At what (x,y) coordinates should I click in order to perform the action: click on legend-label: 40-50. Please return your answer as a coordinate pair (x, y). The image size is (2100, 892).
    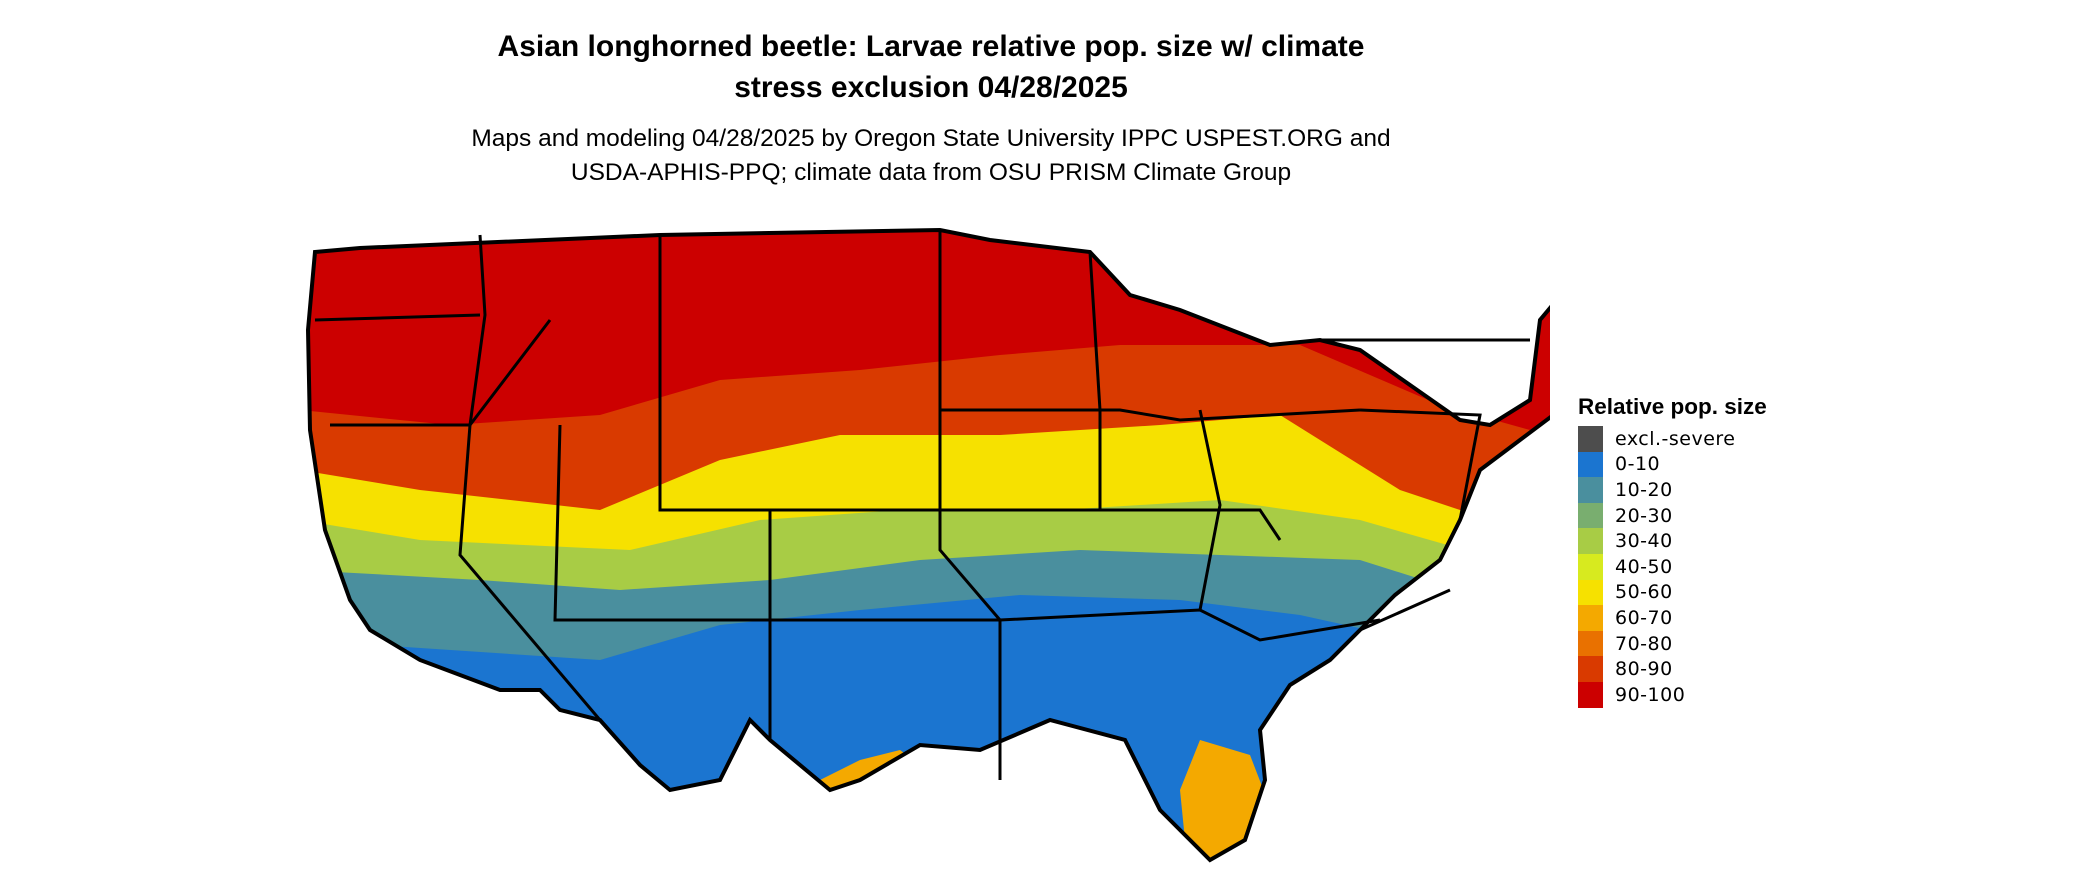
    Looking at the image, I should click on (1644, 566).